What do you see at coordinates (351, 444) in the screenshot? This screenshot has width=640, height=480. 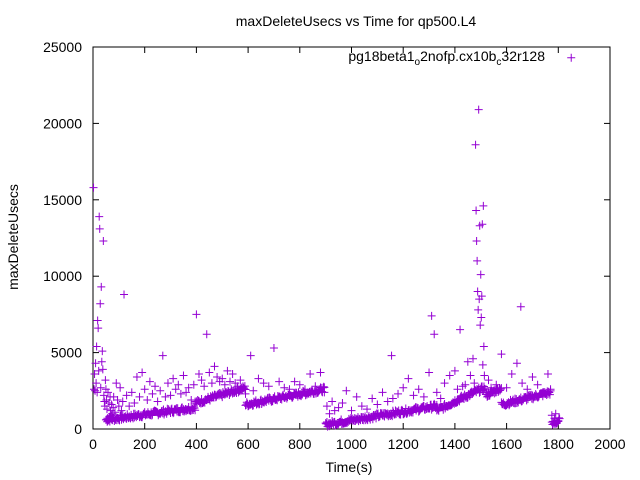 I see `x-tick-label: 1000` at bounding box center [351, 444].